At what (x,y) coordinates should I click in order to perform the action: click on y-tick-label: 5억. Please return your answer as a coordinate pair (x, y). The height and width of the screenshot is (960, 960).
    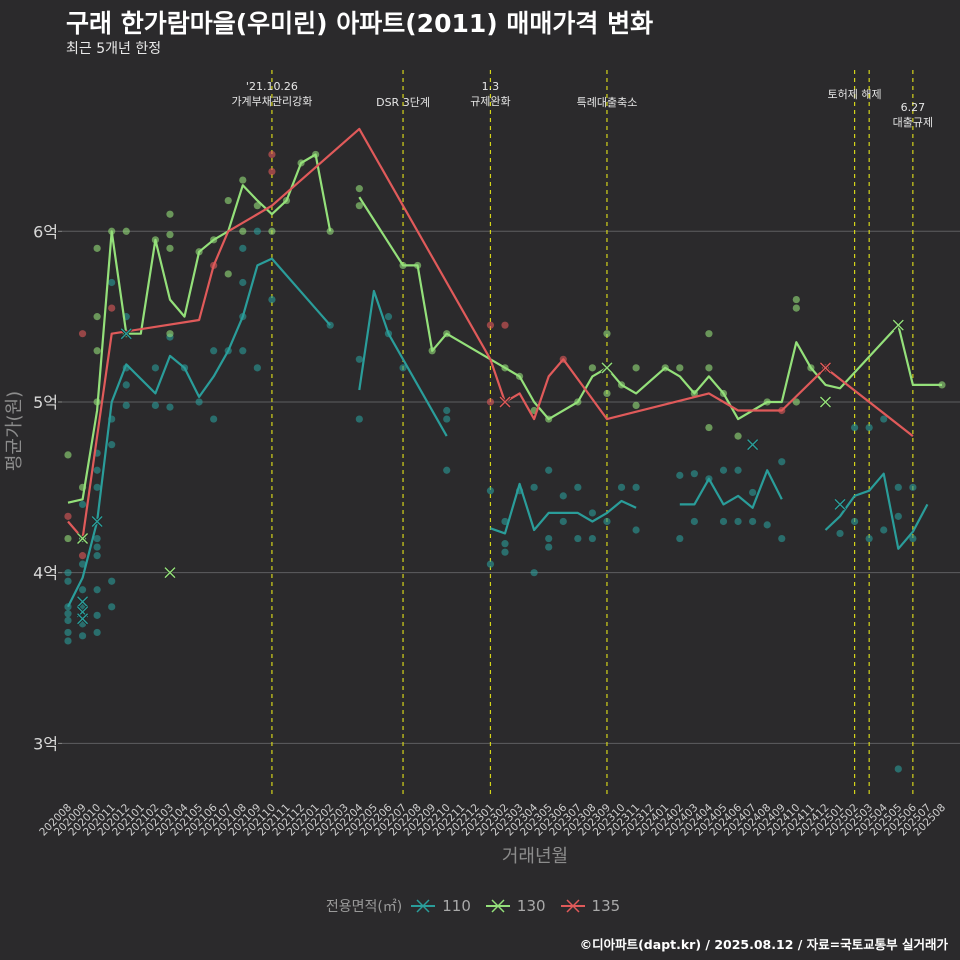
    Looking at the image, I should click on (45, 402).